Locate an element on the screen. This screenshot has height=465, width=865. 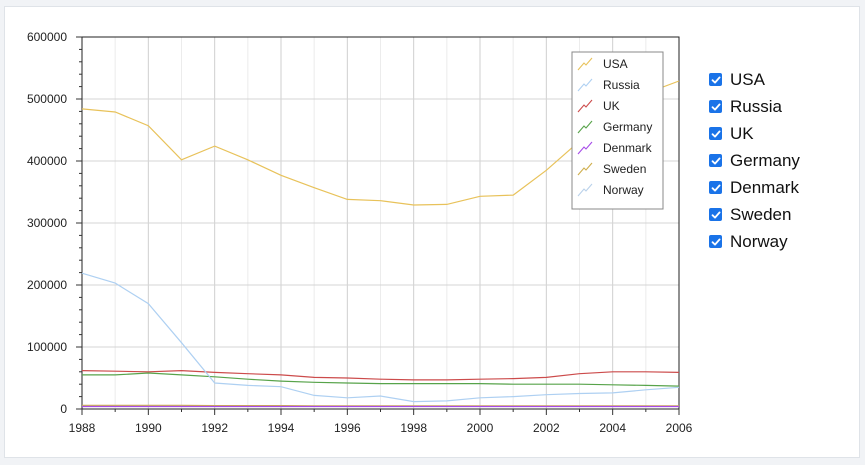
series-toggle-sweden: Sweden is located at coordinates (754, 214).